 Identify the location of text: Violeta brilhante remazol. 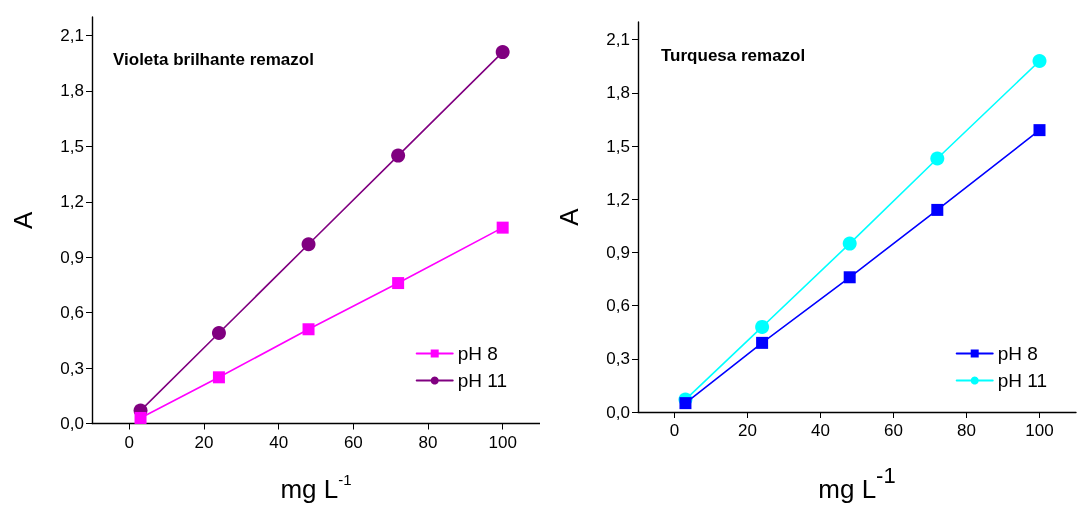
(213, 59).